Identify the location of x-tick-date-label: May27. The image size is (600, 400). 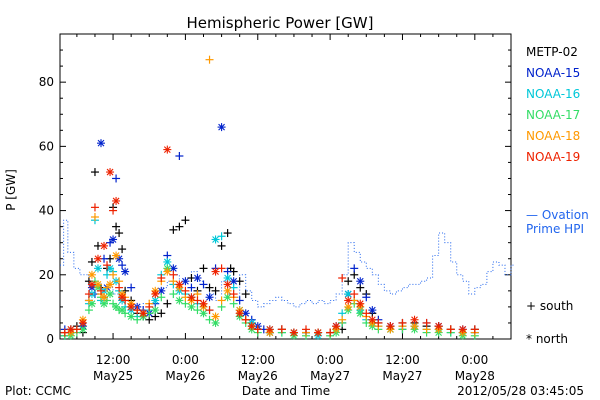
(402, 376).